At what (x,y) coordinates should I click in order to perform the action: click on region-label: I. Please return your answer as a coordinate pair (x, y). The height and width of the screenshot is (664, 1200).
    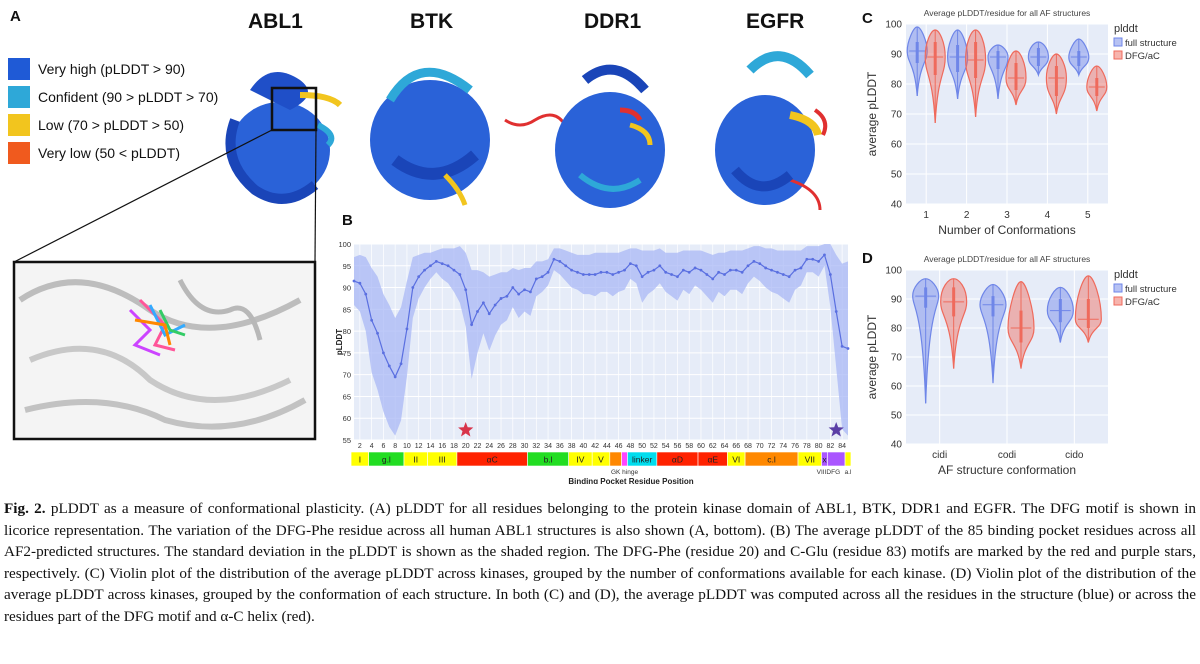
    Looking at the image, I should click on (360, 460).